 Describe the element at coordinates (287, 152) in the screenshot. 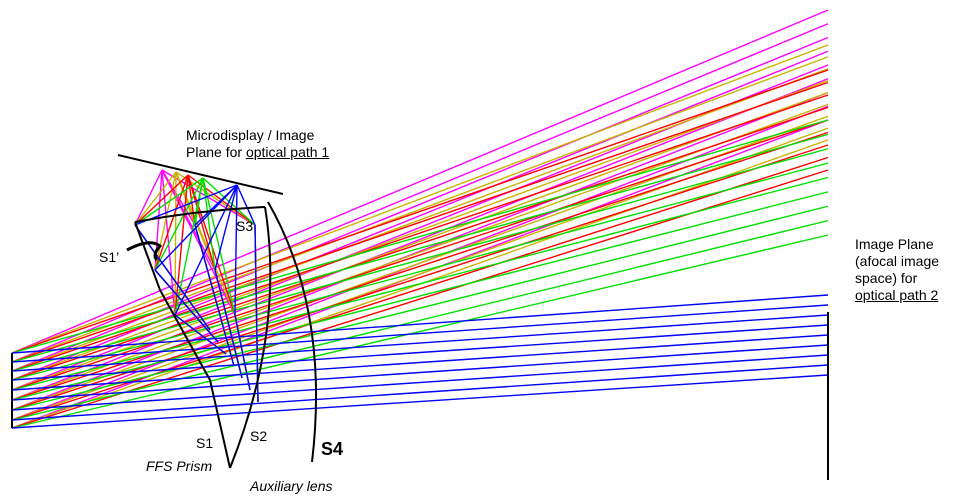

I see `optical-path-1-link: optical path 1` at that location.